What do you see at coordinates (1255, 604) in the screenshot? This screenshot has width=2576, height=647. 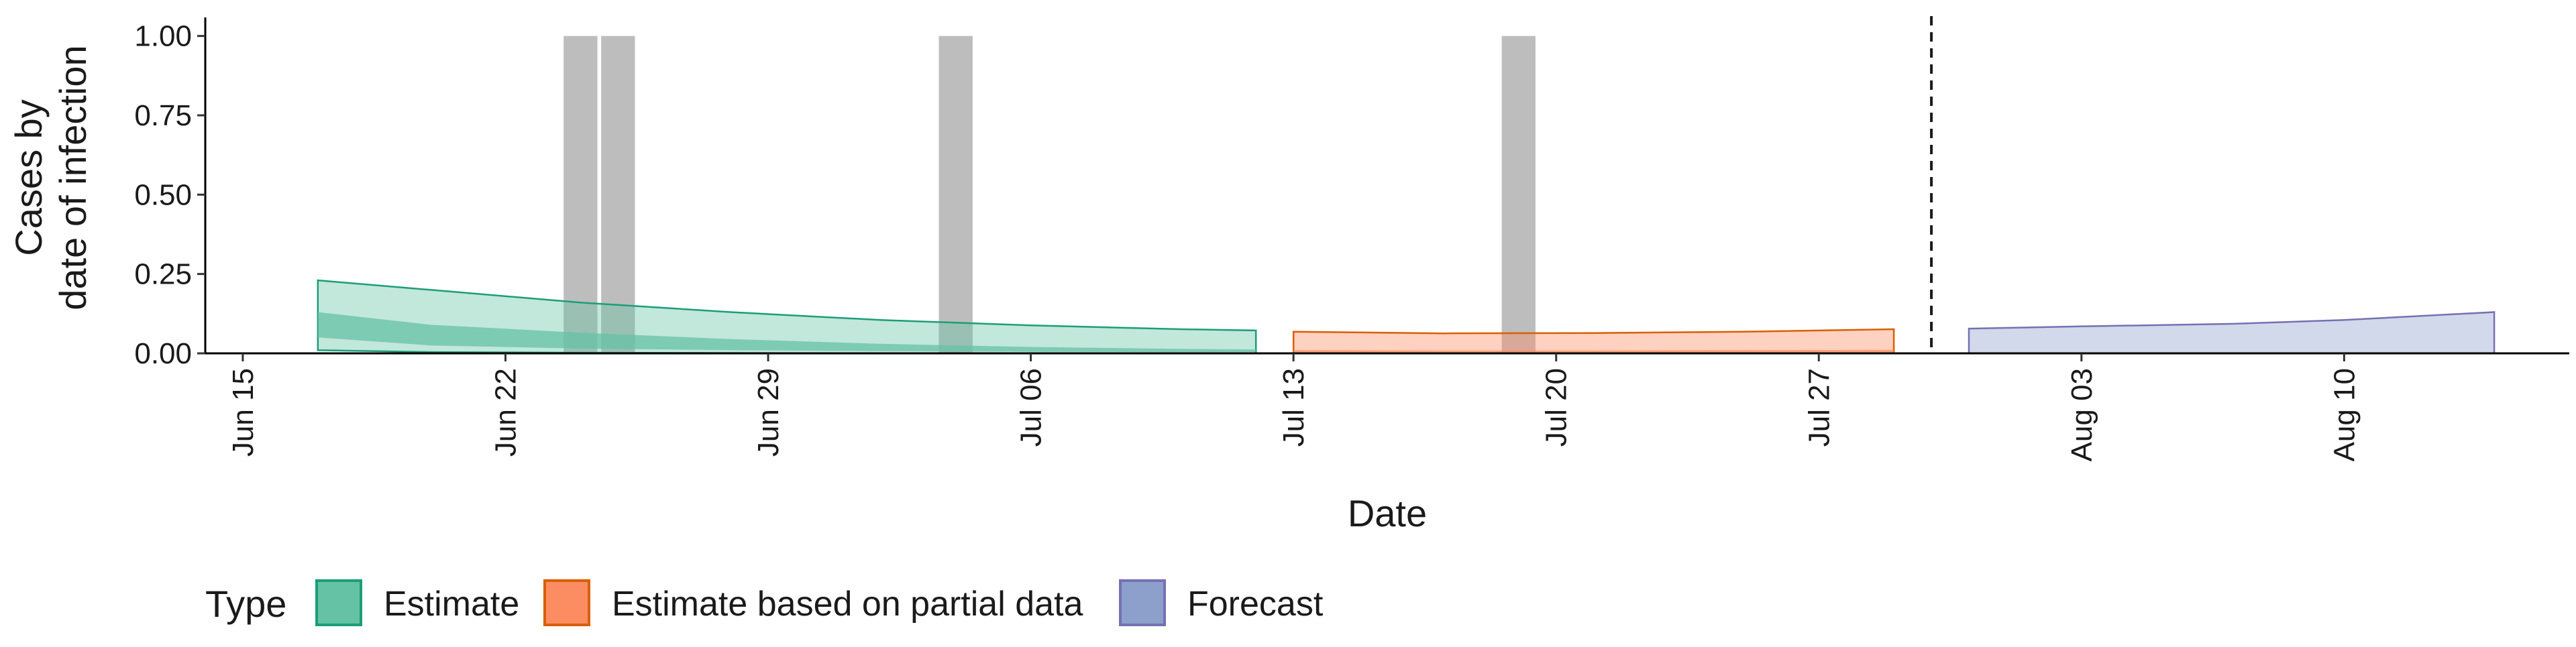 I see `legend-label-3: Forecast` at bounding box center [1255, 604].